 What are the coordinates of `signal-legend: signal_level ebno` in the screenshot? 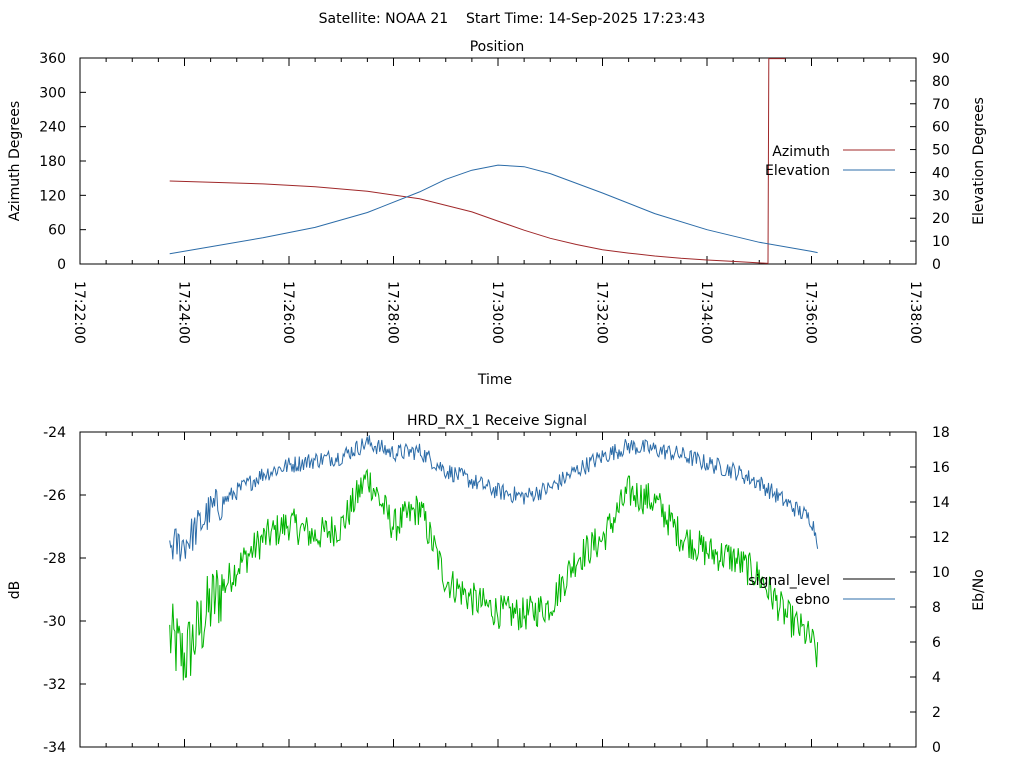 It's located at (821, 590).